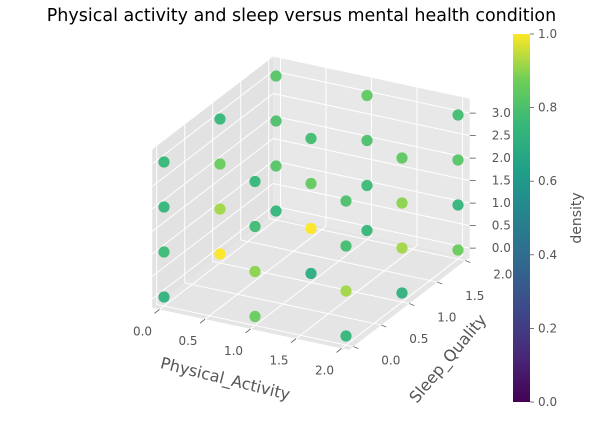 The width and height of the screenshot is (603, 426). What do you see at coordinates (547, 328) in the screenshot?
I see `colorbar-tick-label: 0.2` at bounding box center [547, 328].